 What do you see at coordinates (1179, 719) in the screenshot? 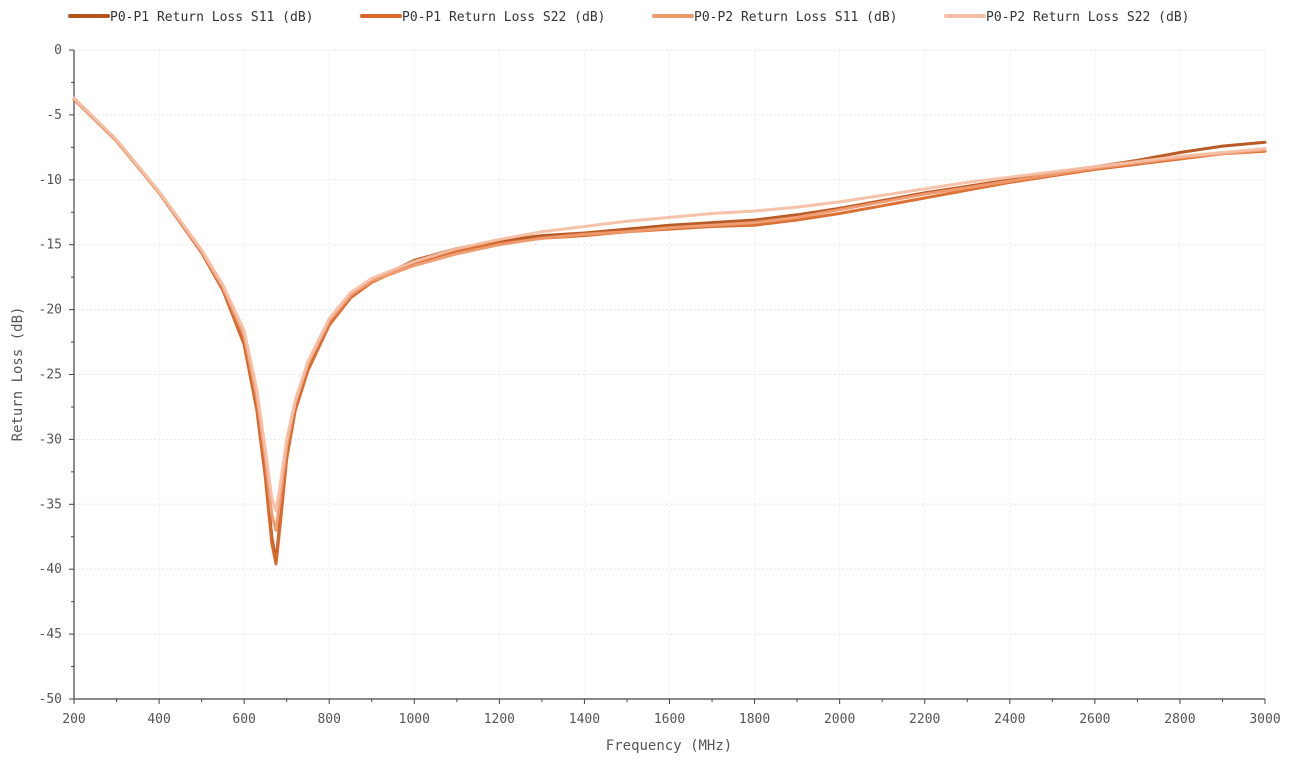
I see `x-tick-label: 2800` at bounding box center [1179, 719].